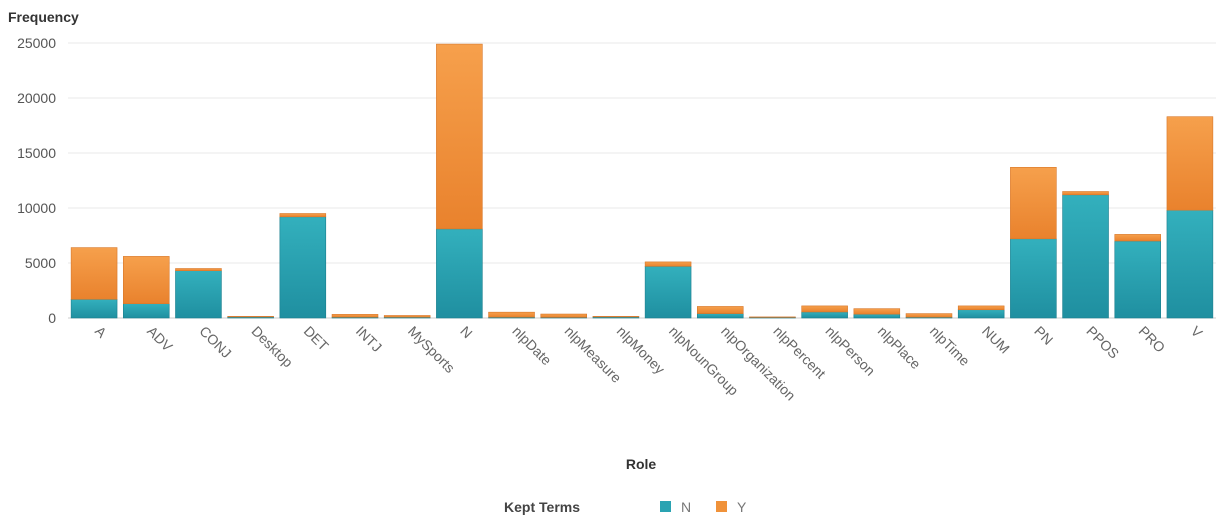 Image resolution: width=1219 pixels, height=518 pixels. What do you see at coordinates (40, 263) in the screenshot?
I see `y-tick-label: 5000` at bounding box center [40, 263].